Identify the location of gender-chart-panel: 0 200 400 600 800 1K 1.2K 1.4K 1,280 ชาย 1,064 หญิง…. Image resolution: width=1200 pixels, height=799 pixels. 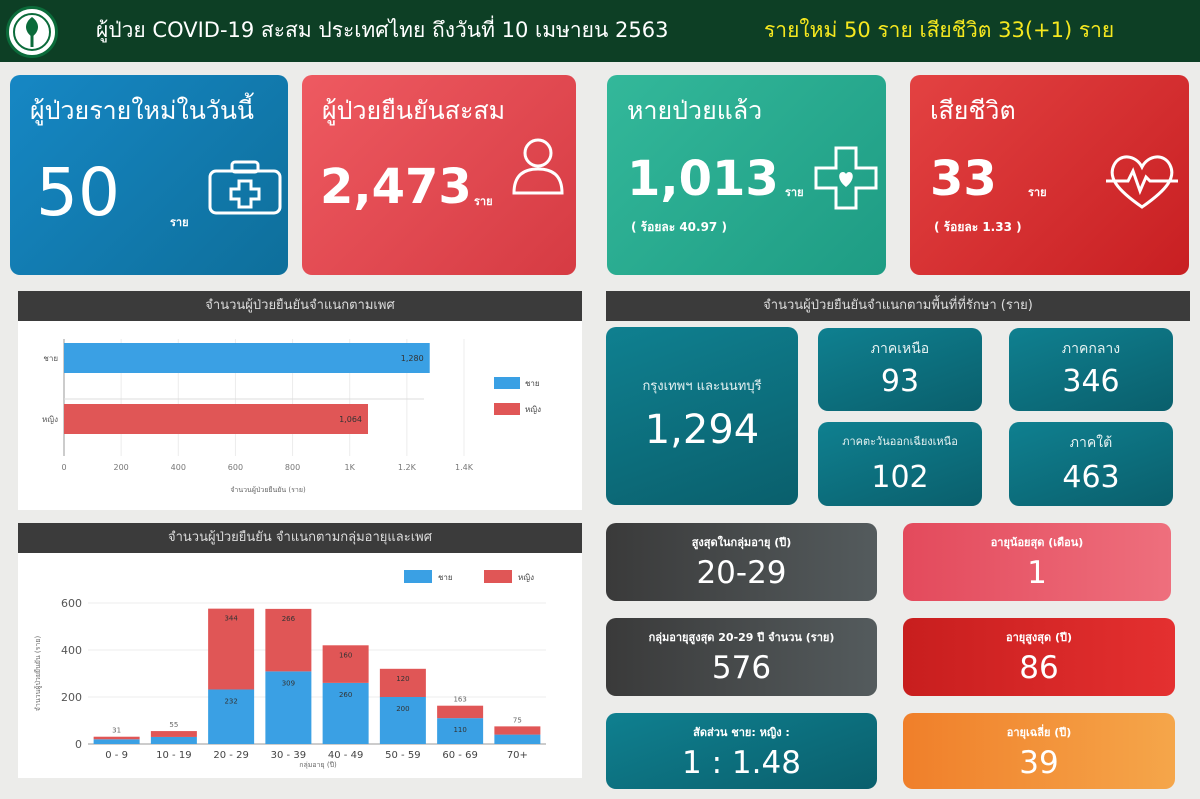
(300, 415).